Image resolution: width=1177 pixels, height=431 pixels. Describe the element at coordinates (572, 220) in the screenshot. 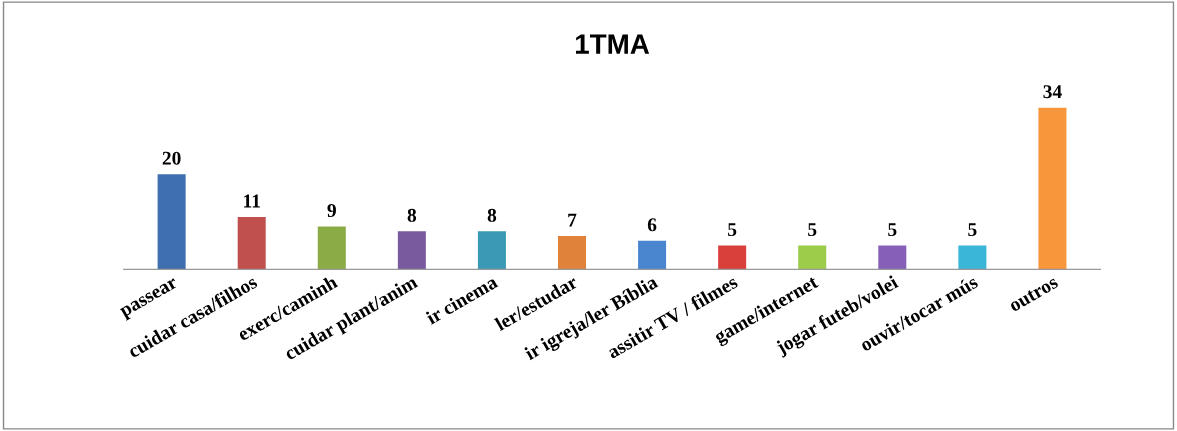

I see `data-label: 7` at that location.